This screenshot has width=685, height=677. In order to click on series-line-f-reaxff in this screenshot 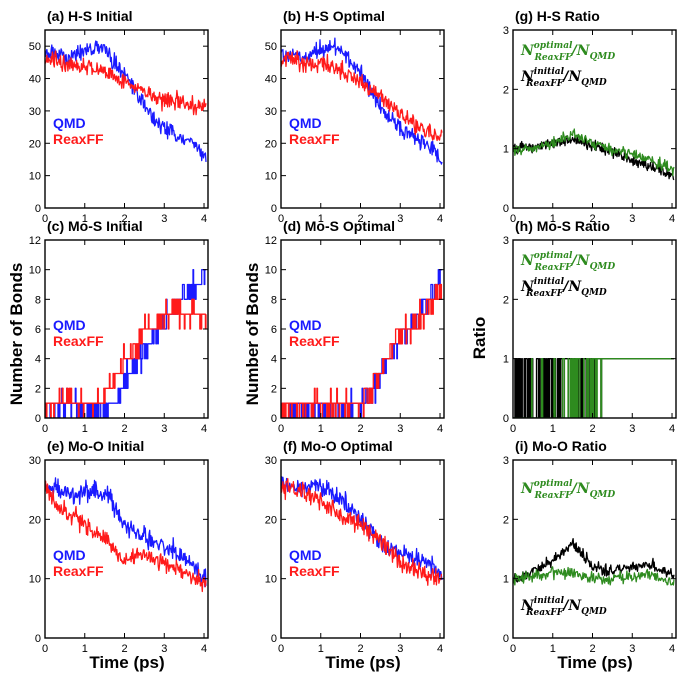, I will do `click(362, 531)`.